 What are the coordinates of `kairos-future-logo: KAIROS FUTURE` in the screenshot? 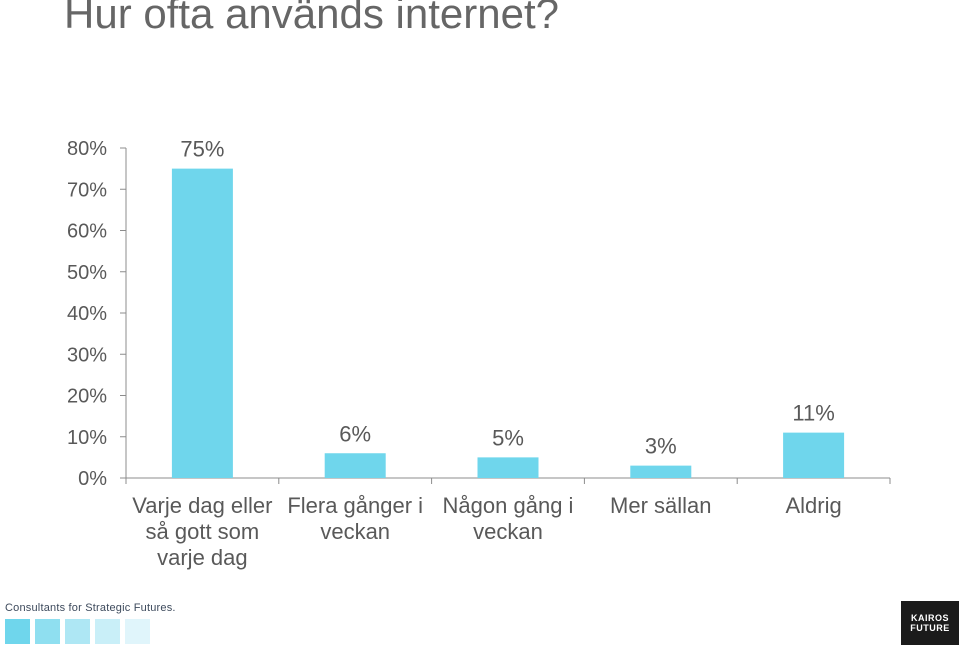 It's located at (930, 623).